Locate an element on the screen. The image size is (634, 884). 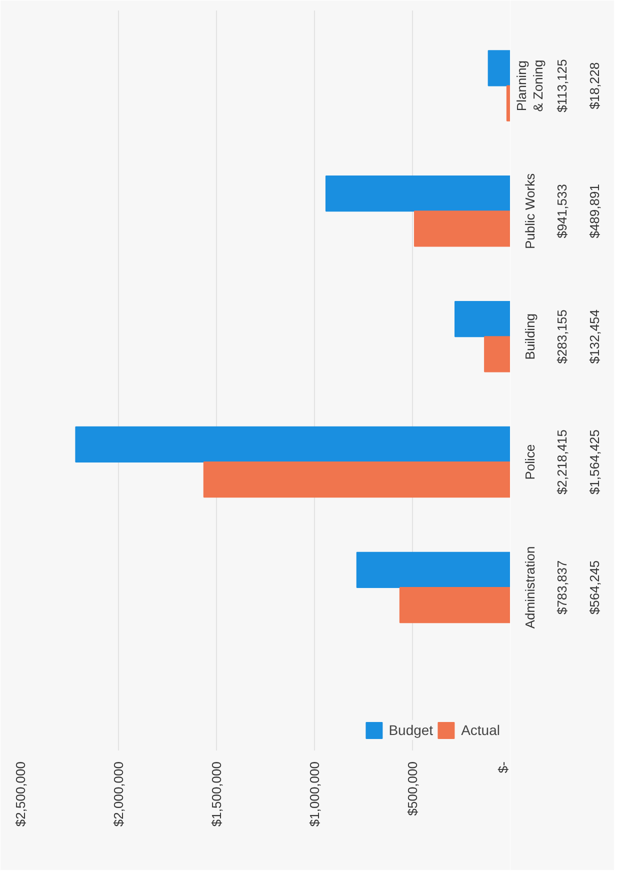
data-label: $2,218,415 is located at coordinates (562, 462).